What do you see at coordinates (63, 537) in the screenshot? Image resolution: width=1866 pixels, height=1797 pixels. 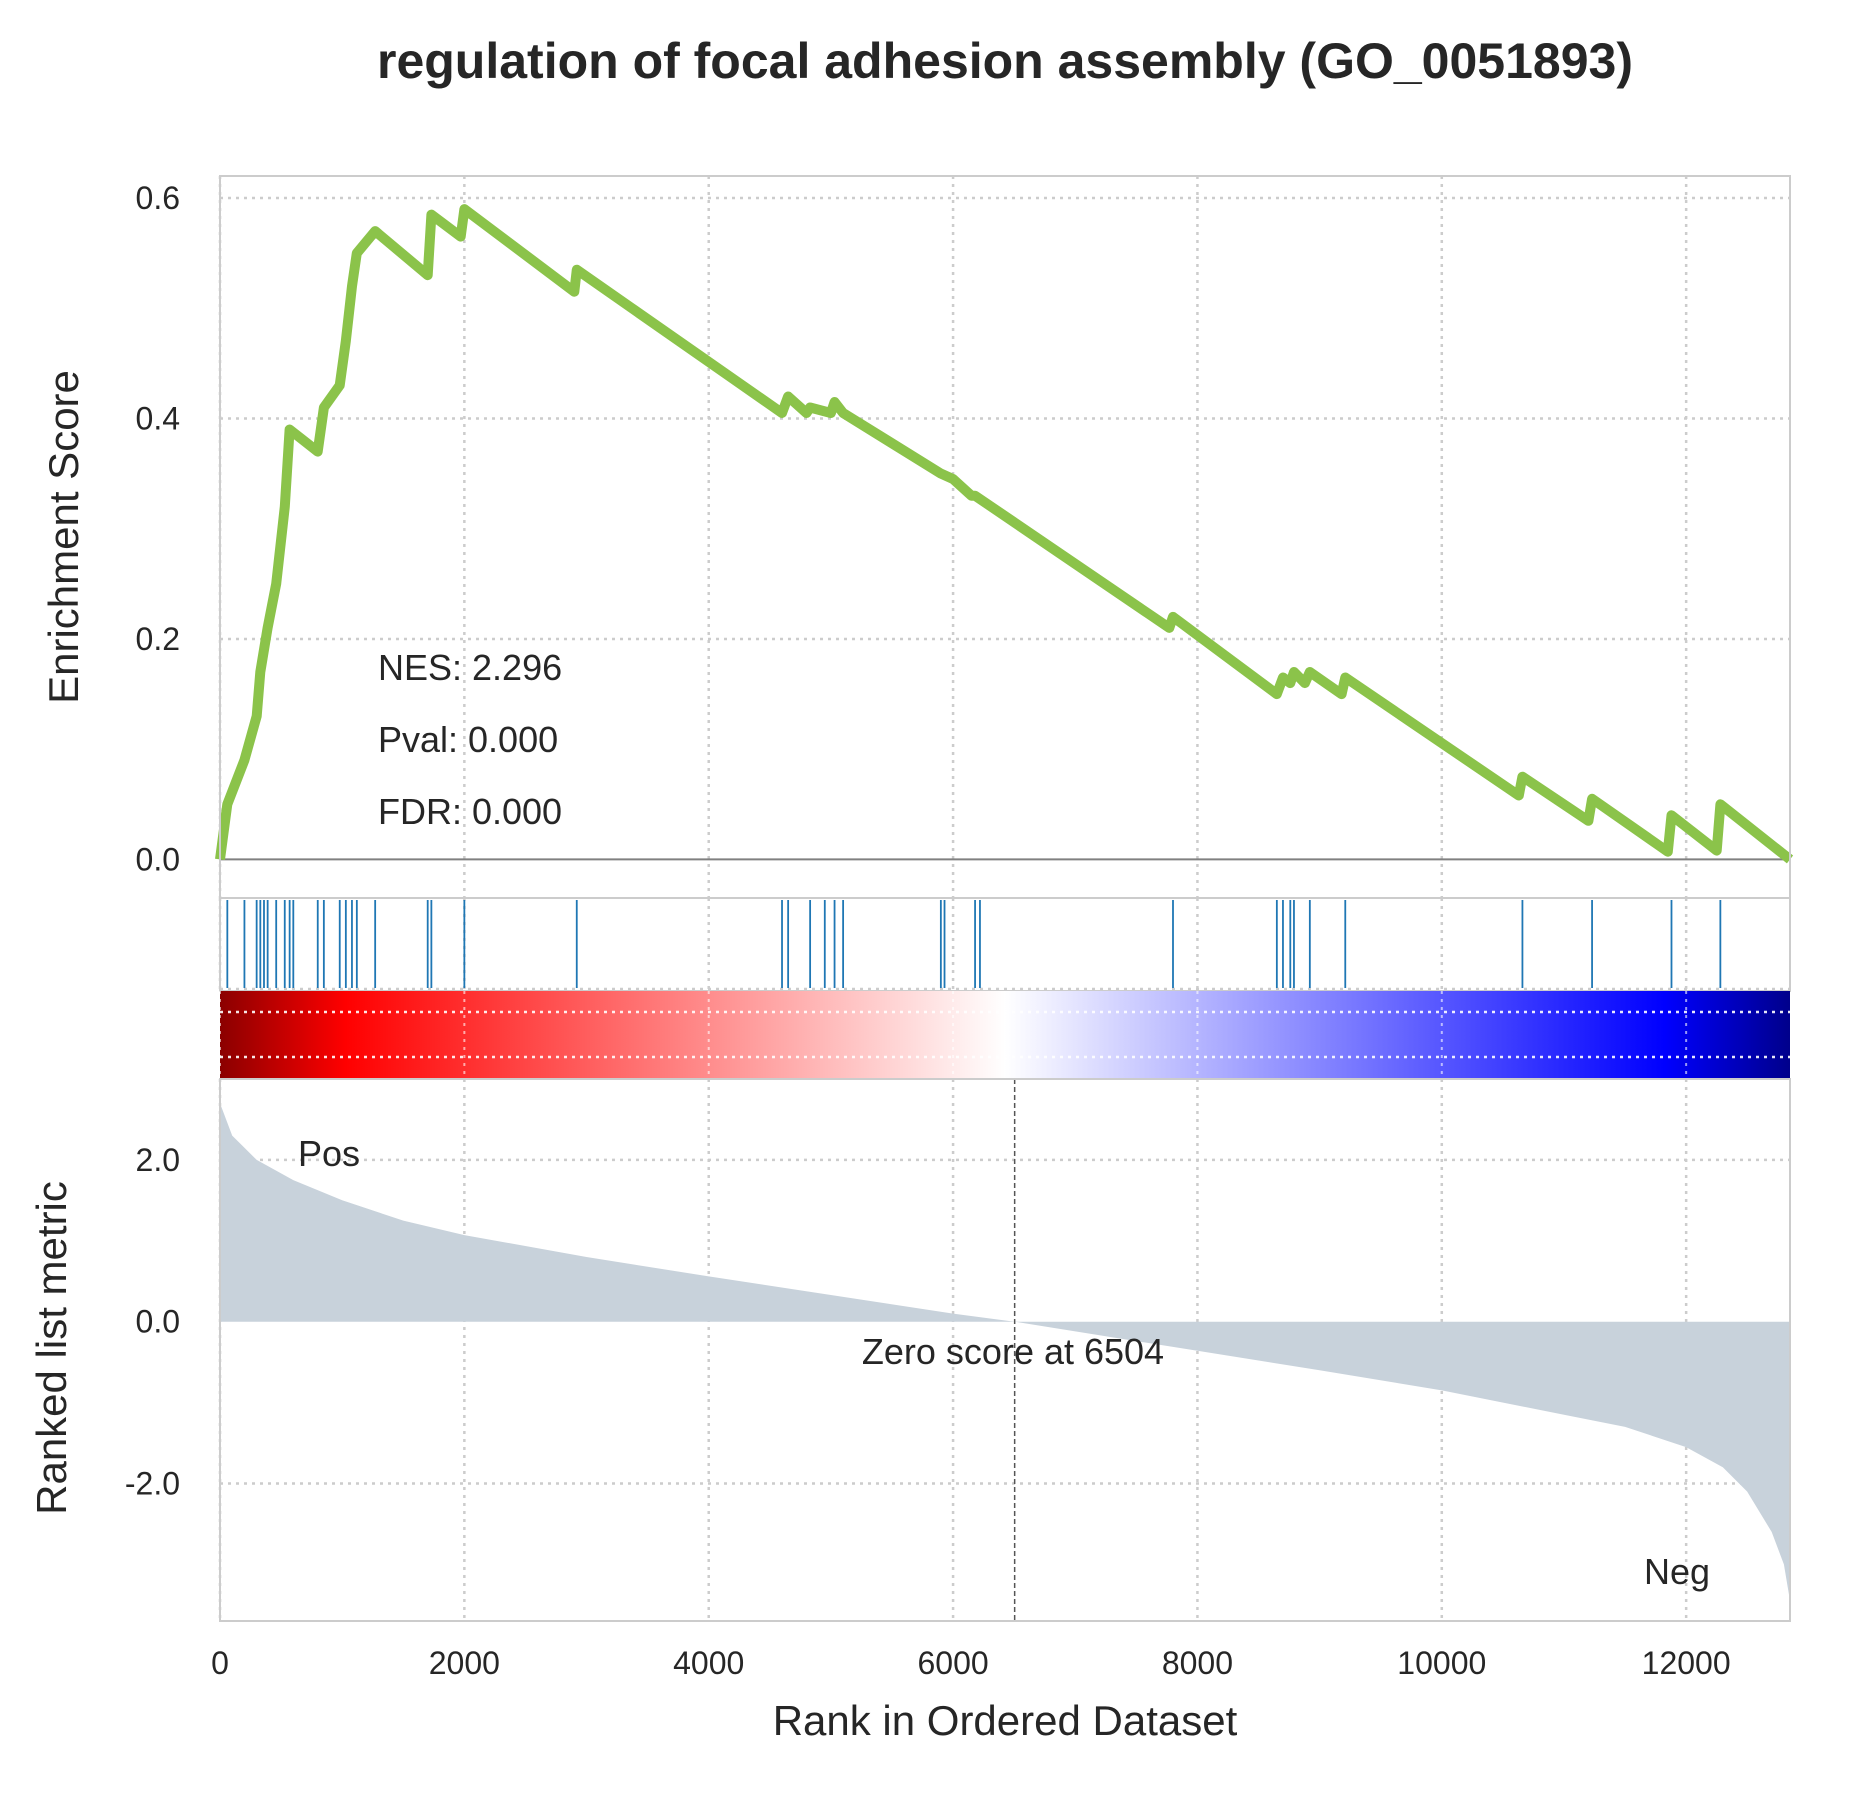 I see `enrichment-y-axis-label: Enrichment Score` at bounding box center [63, 537].